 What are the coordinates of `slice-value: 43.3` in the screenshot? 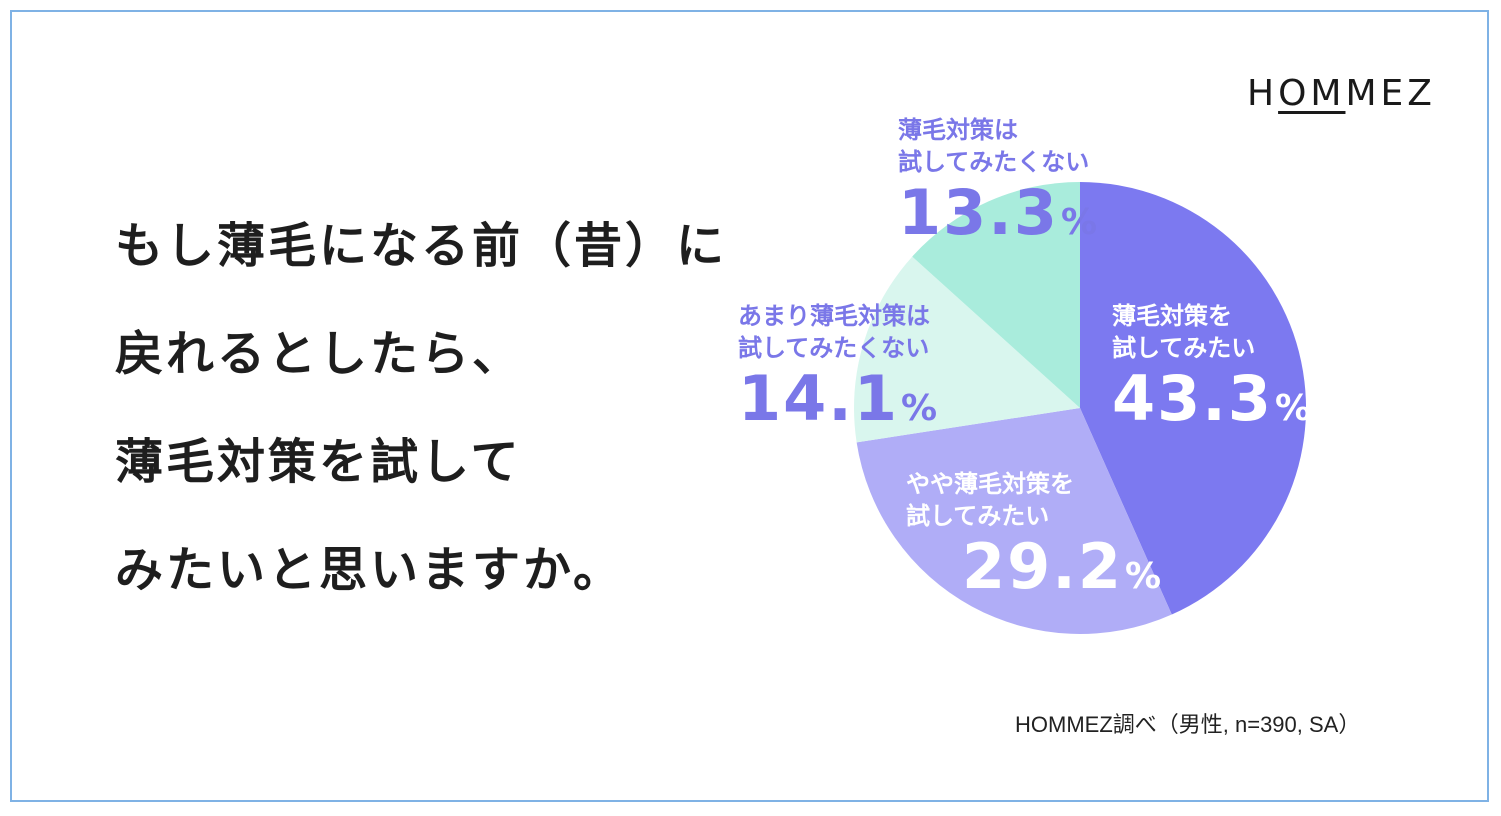 It's located at (1192, 398).